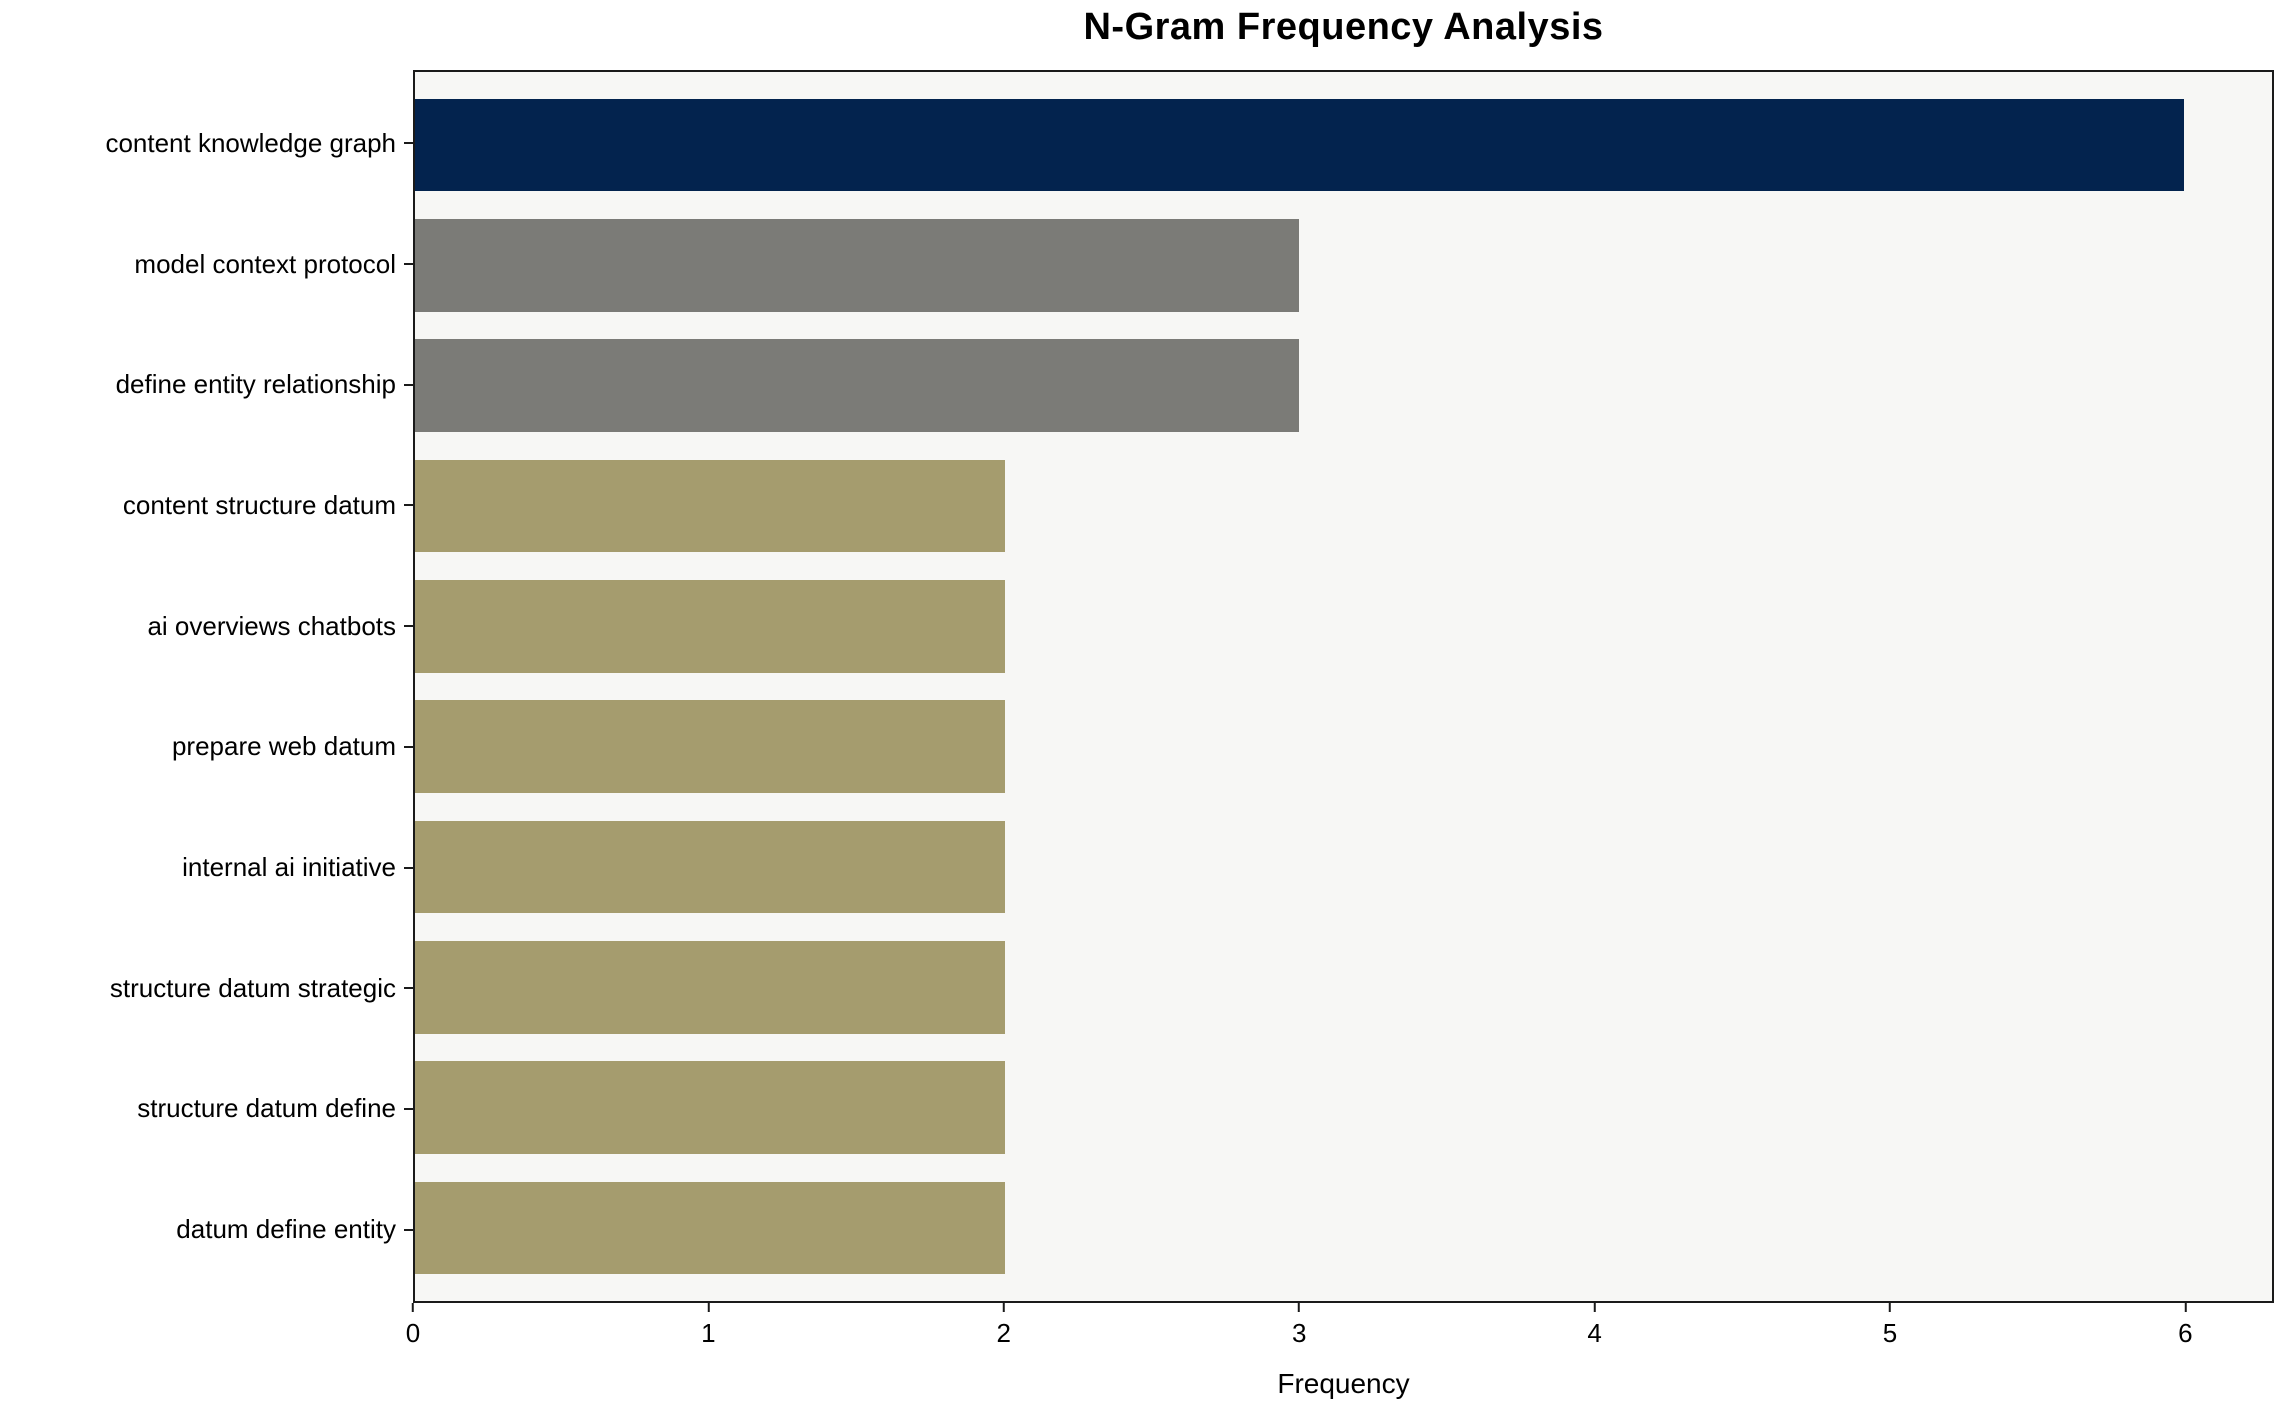 The width and height of the screenshot is (2292, 1414). What do you see at coordinates (286, 1229) in the screenshot?
I see `y-axis-label: datum define entity` at bounding box center [286, 1229].